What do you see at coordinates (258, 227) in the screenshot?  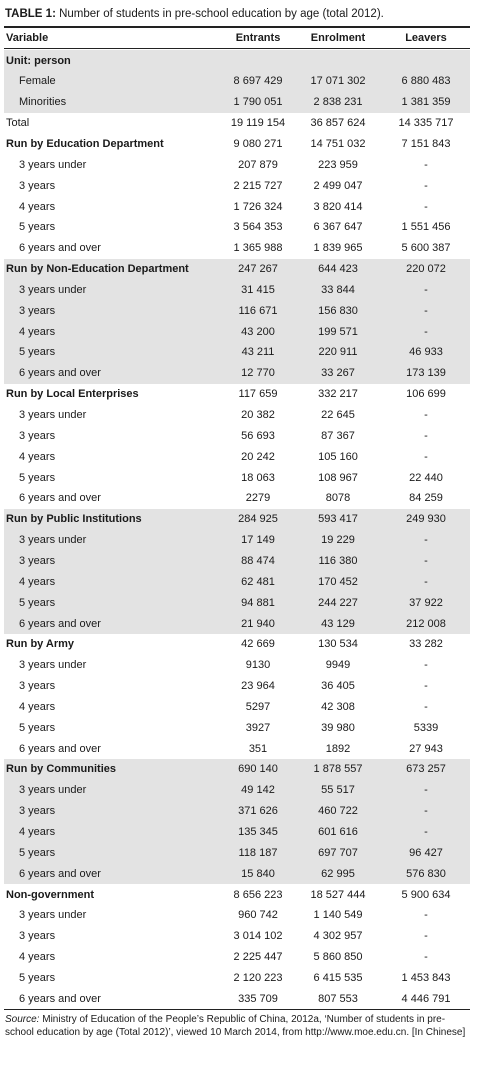 I see `cell-value: 3 564 353` at bounding box center [258, 227].